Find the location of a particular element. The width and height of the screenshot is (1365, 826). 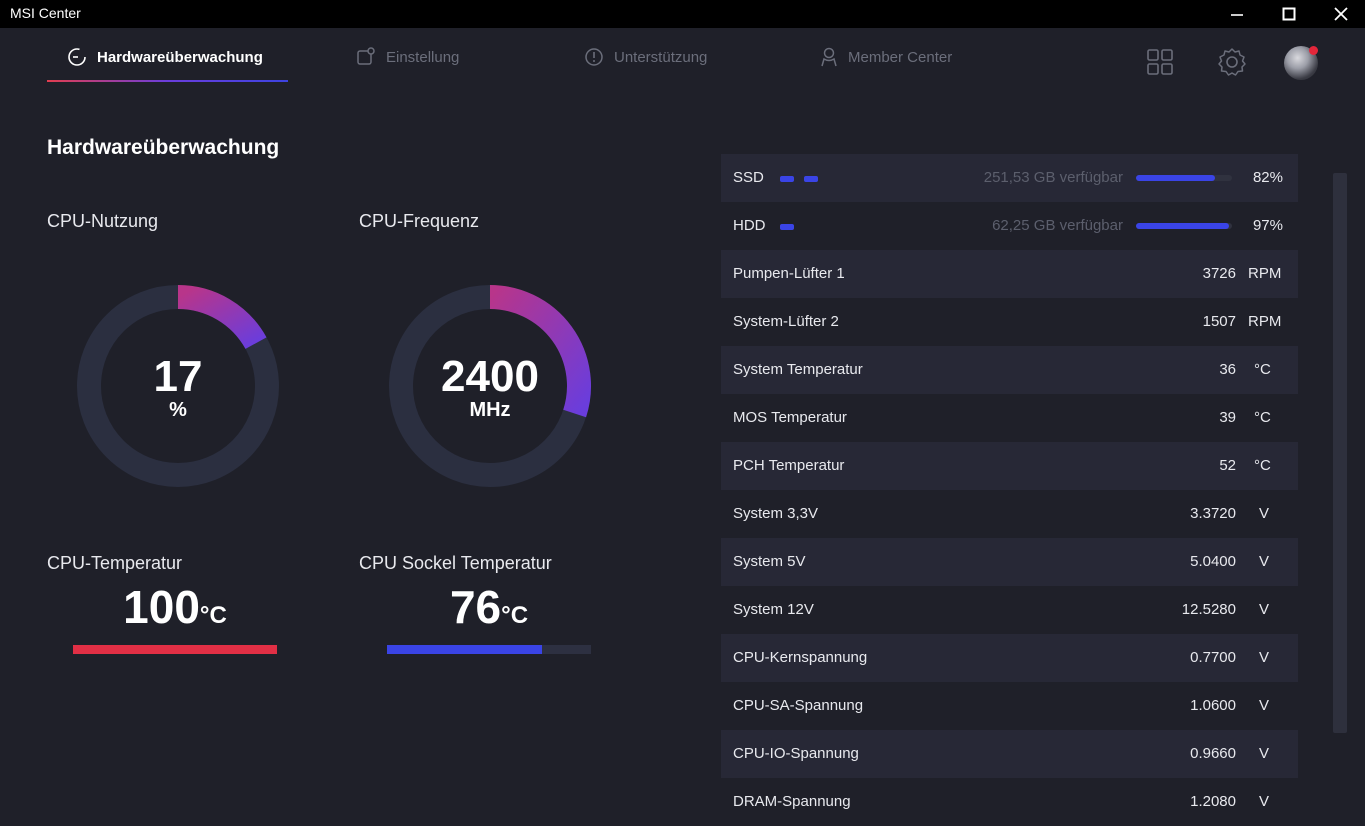

sensor-row: CPU-Kernspannung 0.7700 V is located at coordinates (1009, 658).